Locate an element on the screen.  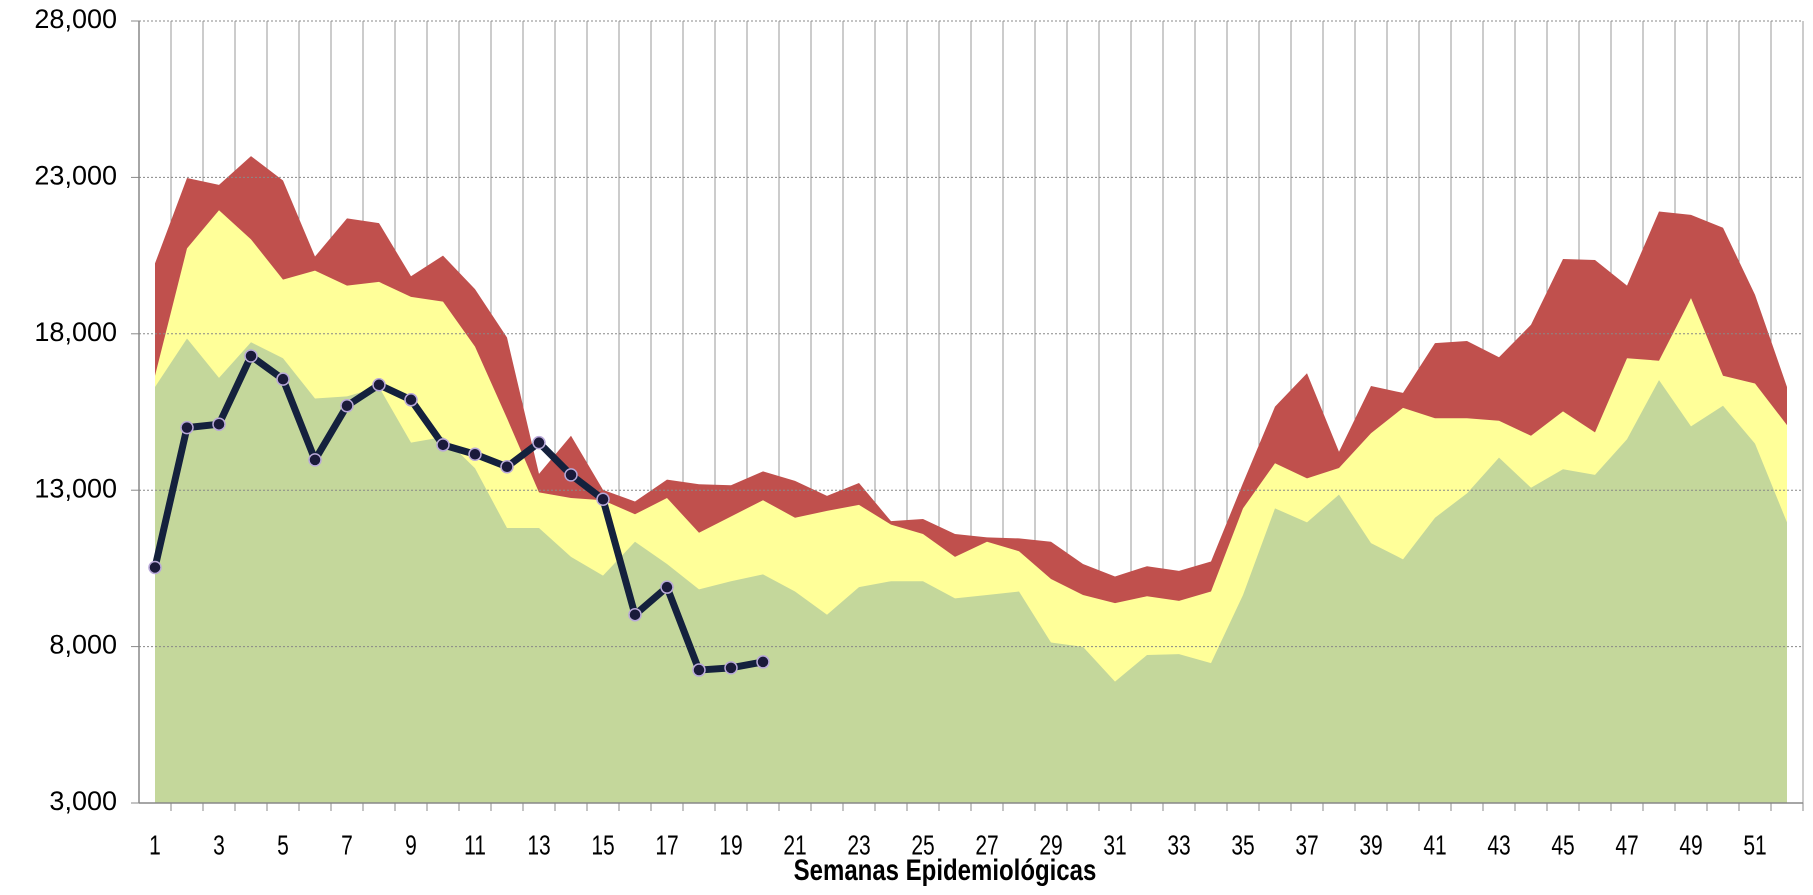
x-tick-label: 39 is located at coordinates (1370, 846).